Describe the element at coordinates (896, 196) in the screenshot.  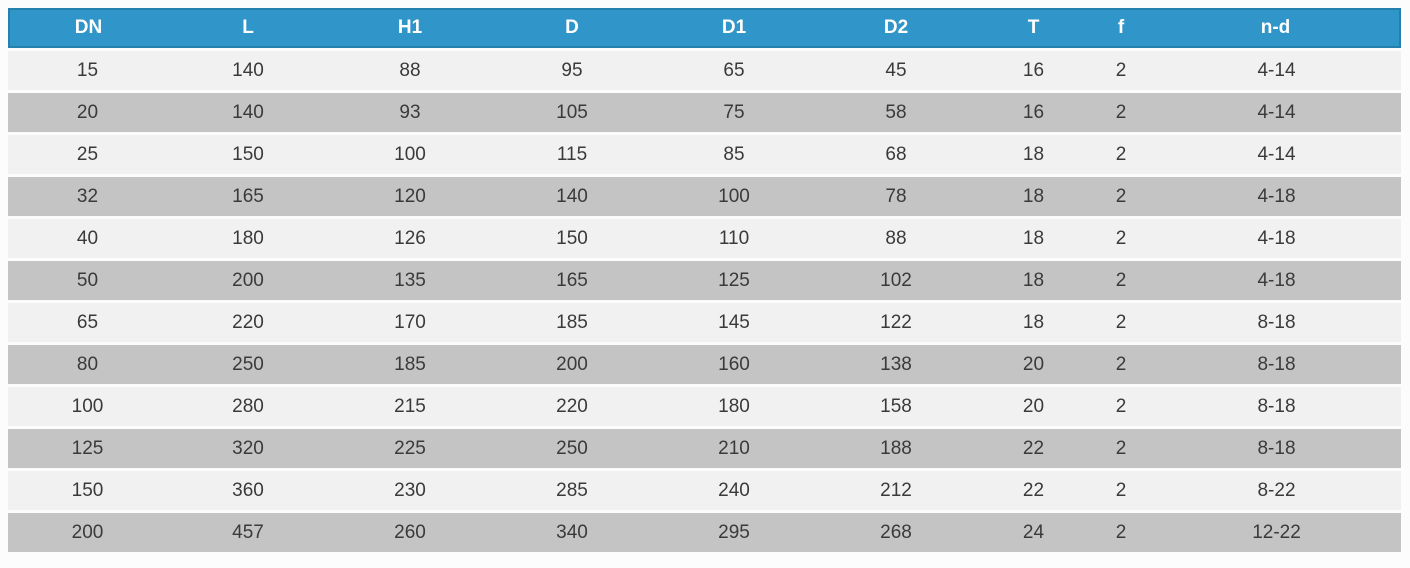
I see `table-cell: 78` at that location.